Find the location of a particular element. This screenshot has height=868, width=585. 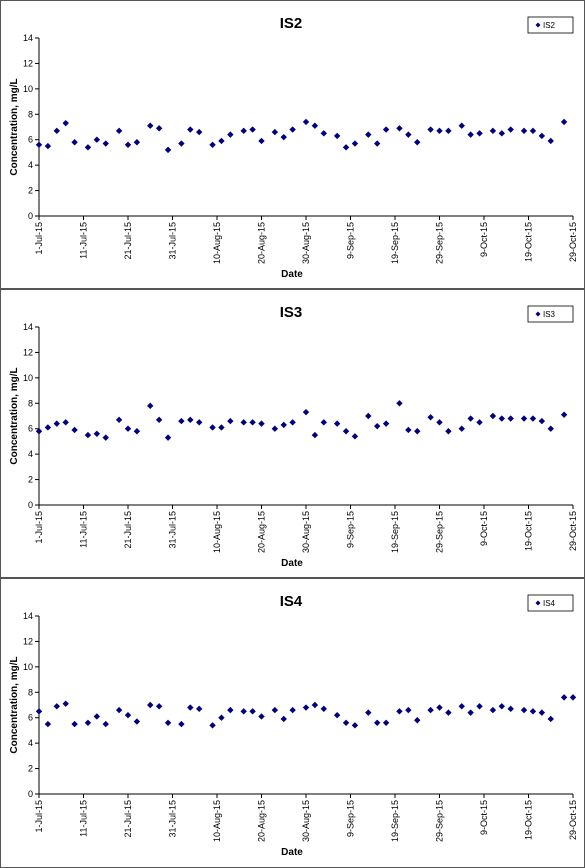

legend-label: IS2 is located at coordinates (549, 25).